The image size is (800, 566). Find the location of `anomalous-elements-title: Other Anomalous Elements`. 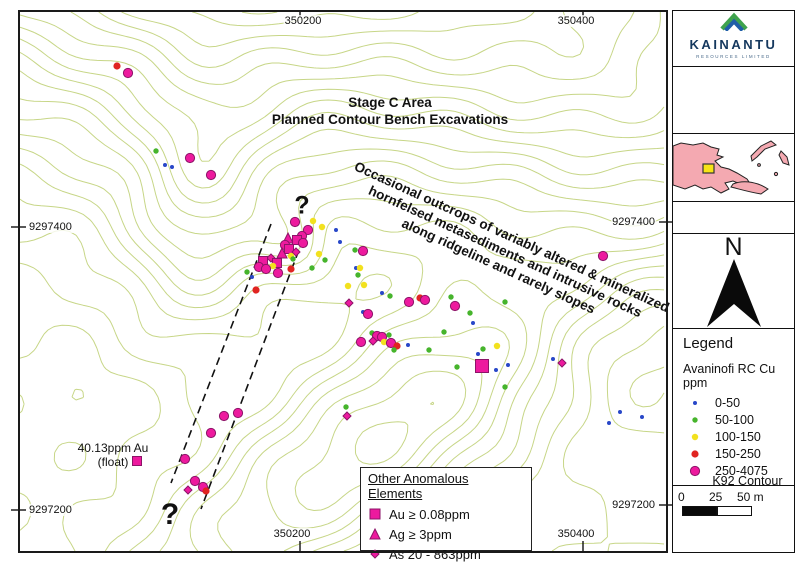

anomalous-elements-title: Other Anomalous Elements is located at coordinates (418, 486).